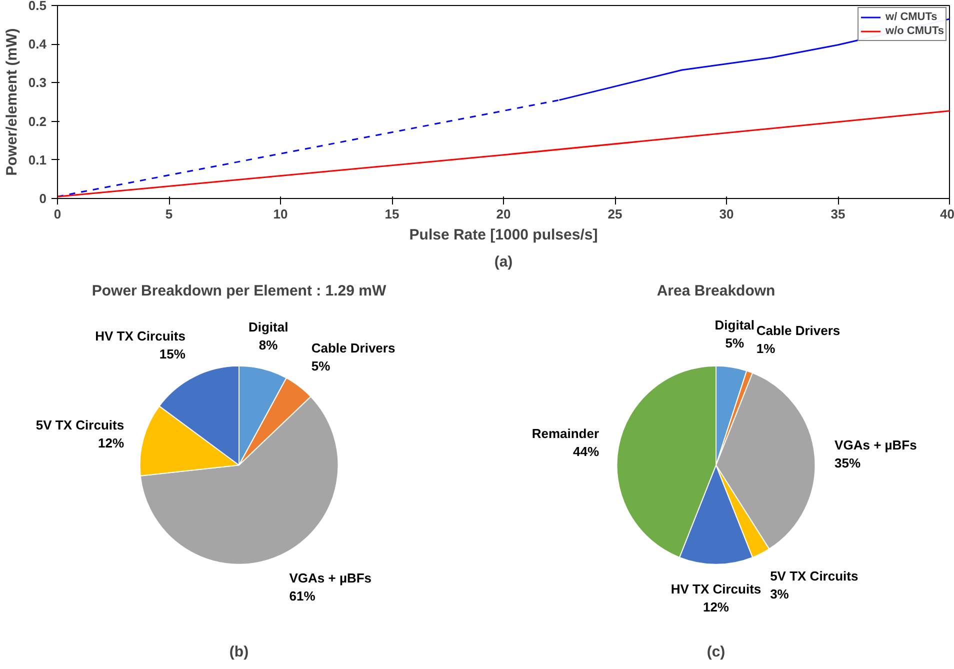 The width and height of the screenshot is (954, 669). What do you see at coordinates (503, 214) in the screenshot?
I see `x-tick-label: 20` at bounding box center [503, 214].